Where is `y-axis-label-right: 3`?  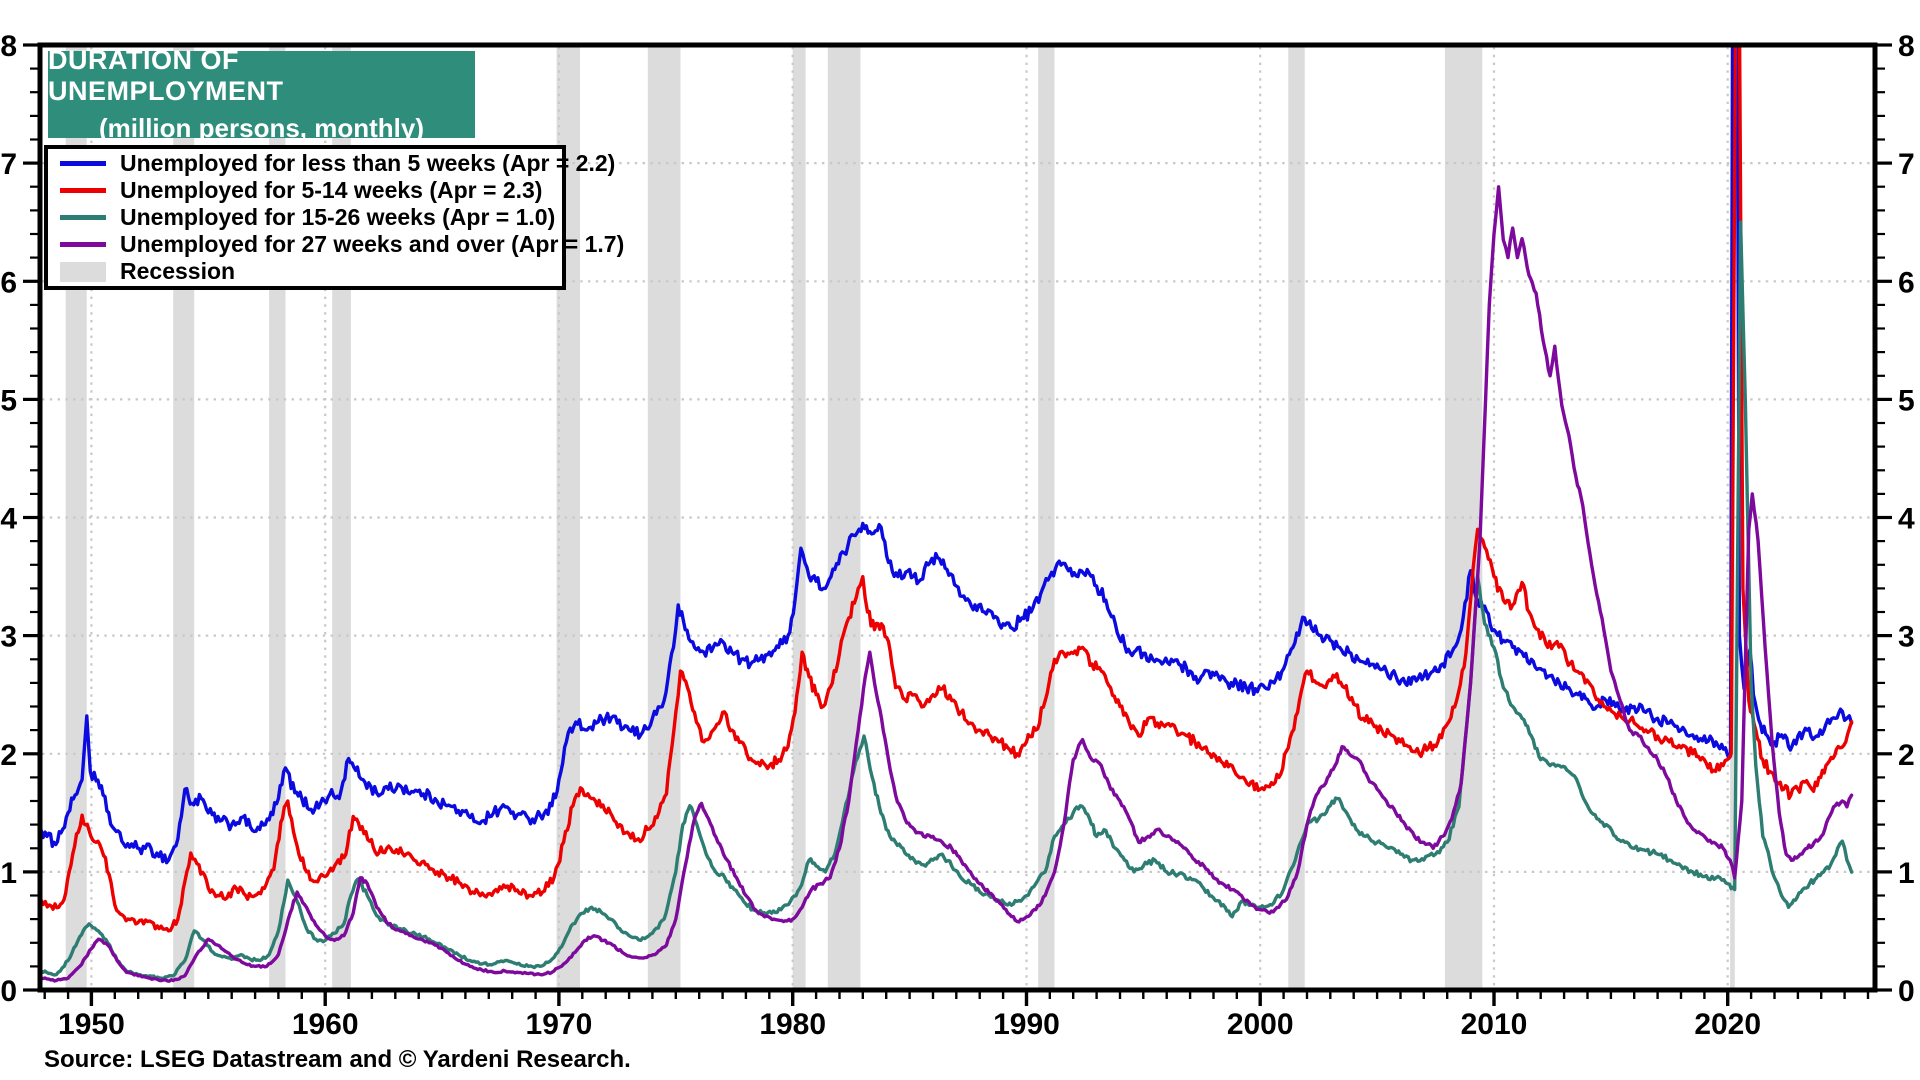
y-axis-label-right: 3 is located at coordinates (1906, 637).